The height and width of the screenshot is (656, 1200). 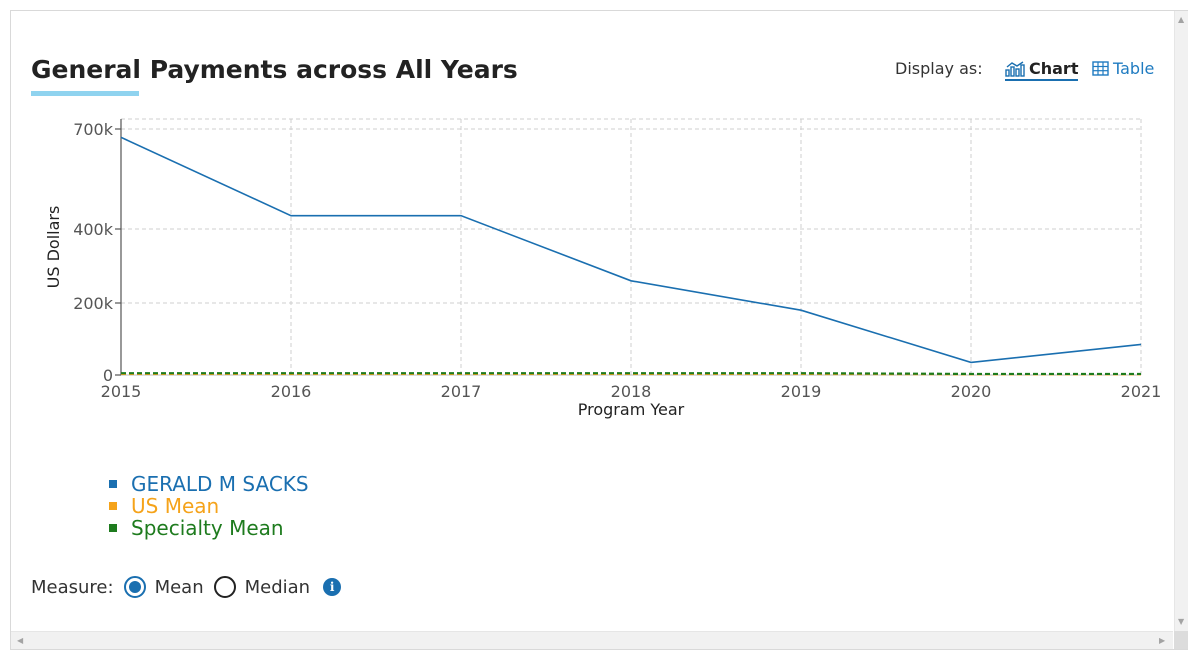 I want to click on scroll-right-icon: ▶, so click(x=1162, y=640).